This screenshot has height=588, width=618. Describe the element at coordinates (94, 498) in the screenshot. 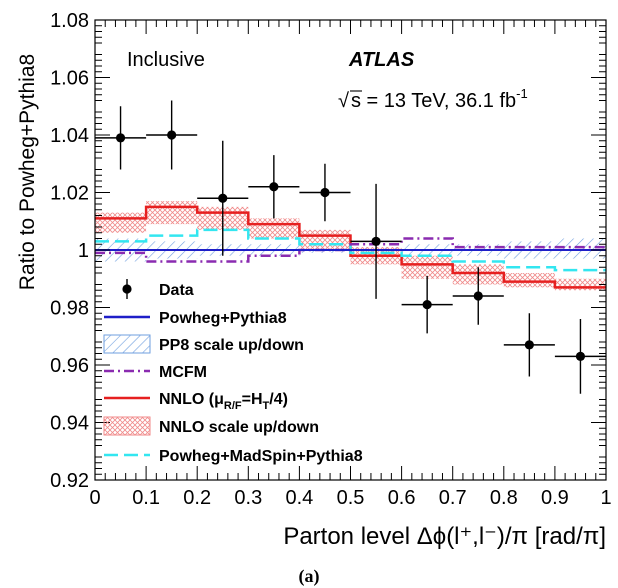

I see `x-tick-label-0: 0` at that location.